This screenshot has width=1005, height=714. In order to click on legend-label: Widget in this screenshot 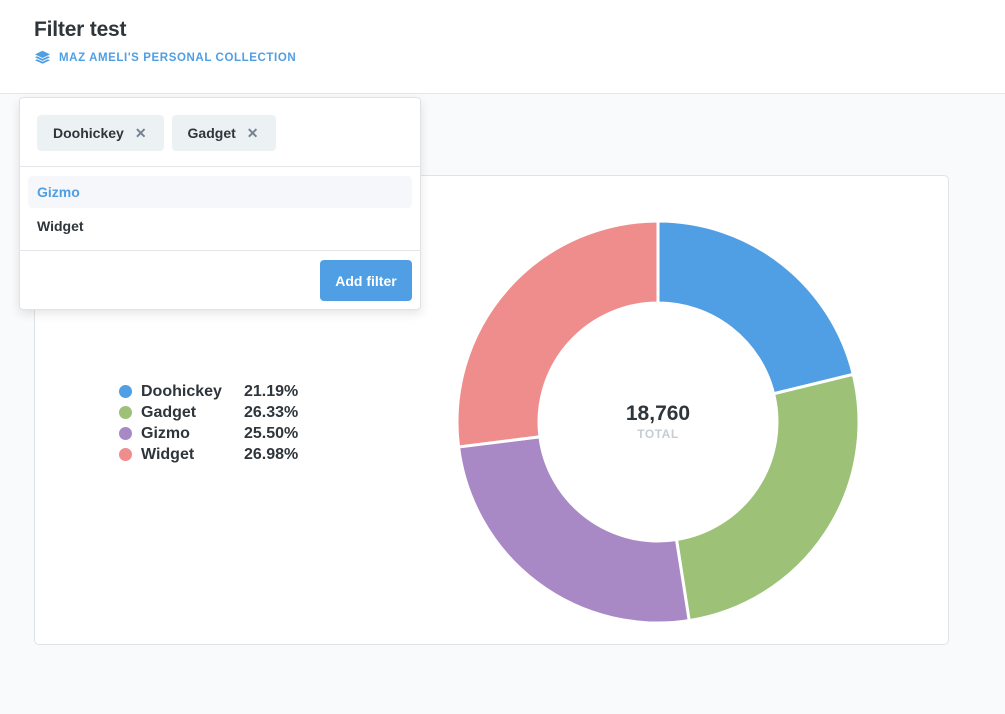, I will do `click(168, 454)`.